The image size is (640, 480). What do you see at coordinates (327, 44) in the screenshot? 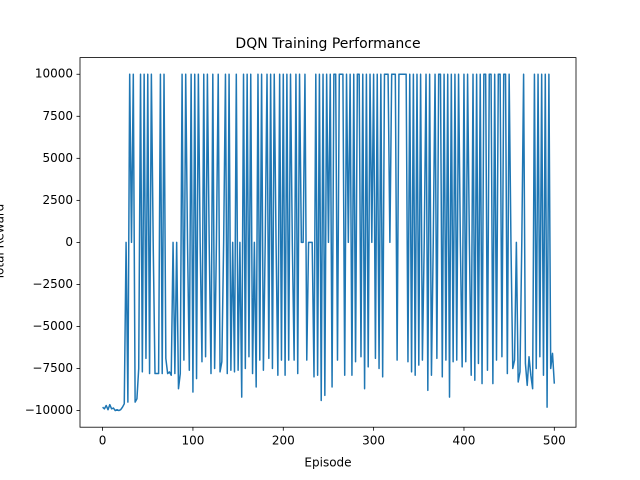
I see `chart-title: DQN Training Performance` at bounding box center [327, 44].